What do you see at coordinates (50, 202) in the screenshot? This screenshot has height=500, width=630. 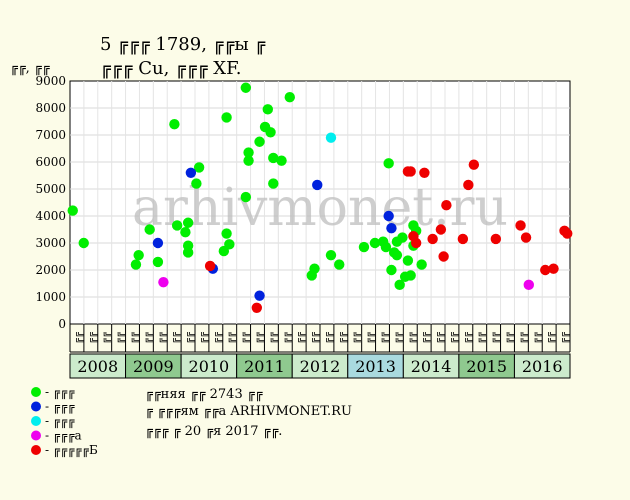 I see `y-tick-labels: 0 1000 2000 3000 4000 5000 6000 7000 8000 9000` at bounding box center [50, 202].